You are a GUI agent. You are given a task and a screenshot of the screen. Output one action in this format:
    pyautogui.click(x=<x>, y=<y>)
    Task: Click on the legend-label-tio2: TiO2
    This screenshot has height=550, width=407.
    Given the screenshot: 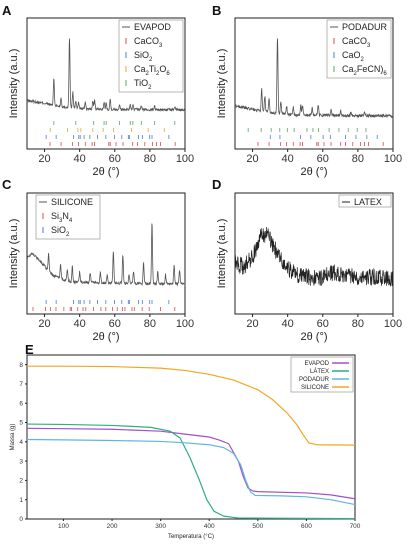 What is the action you would take?
    pyautogui.click(x=143, y=84)
    